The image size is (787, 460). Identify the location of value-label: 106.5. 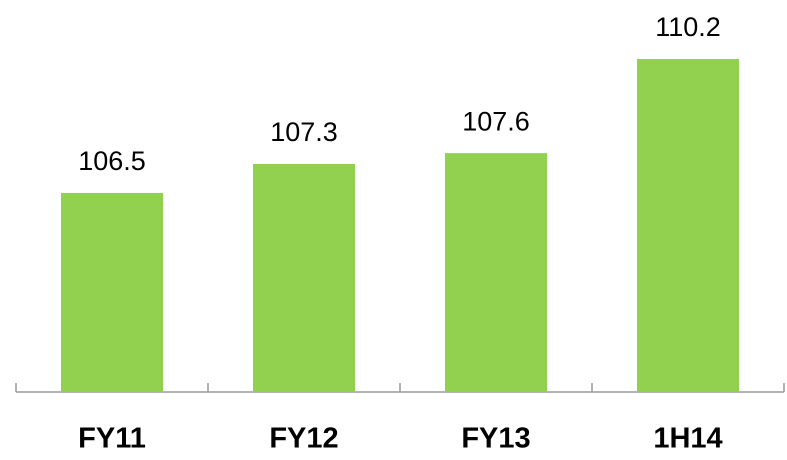
(112, 161).